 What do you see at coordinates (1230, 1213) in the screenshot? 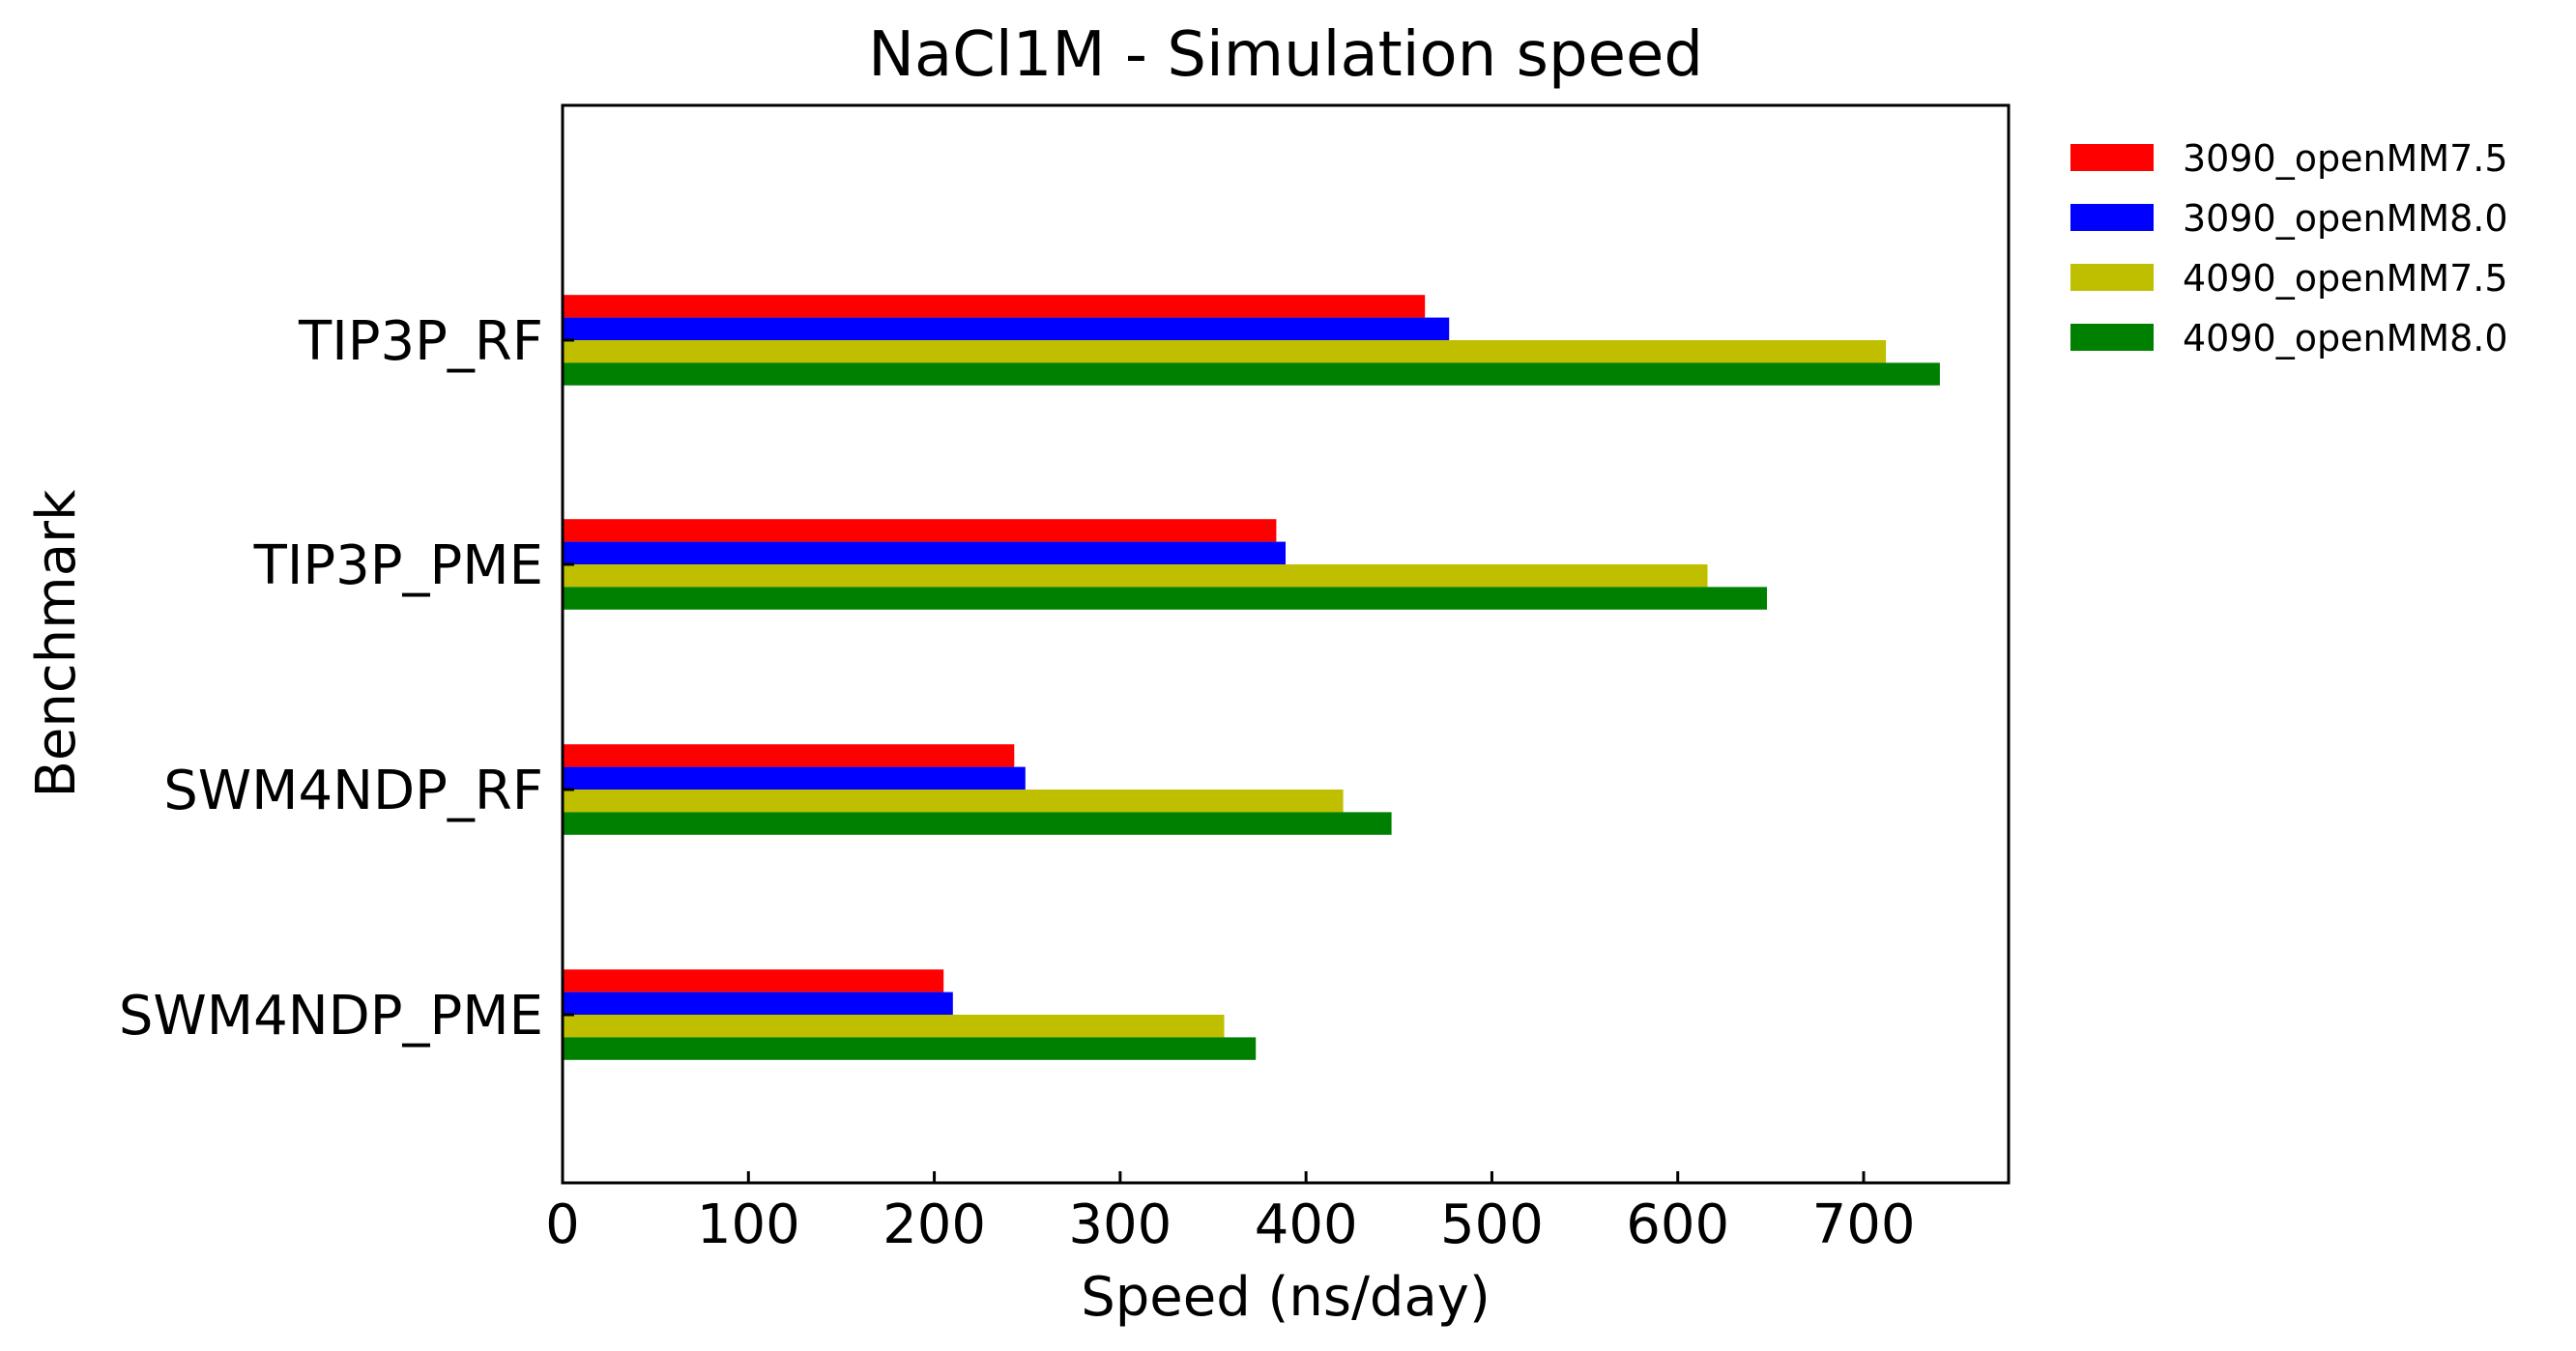
I see `x-axis-ticks: 0 100 200 300 400 500 600 700` at bounding box center [1230, 1213].